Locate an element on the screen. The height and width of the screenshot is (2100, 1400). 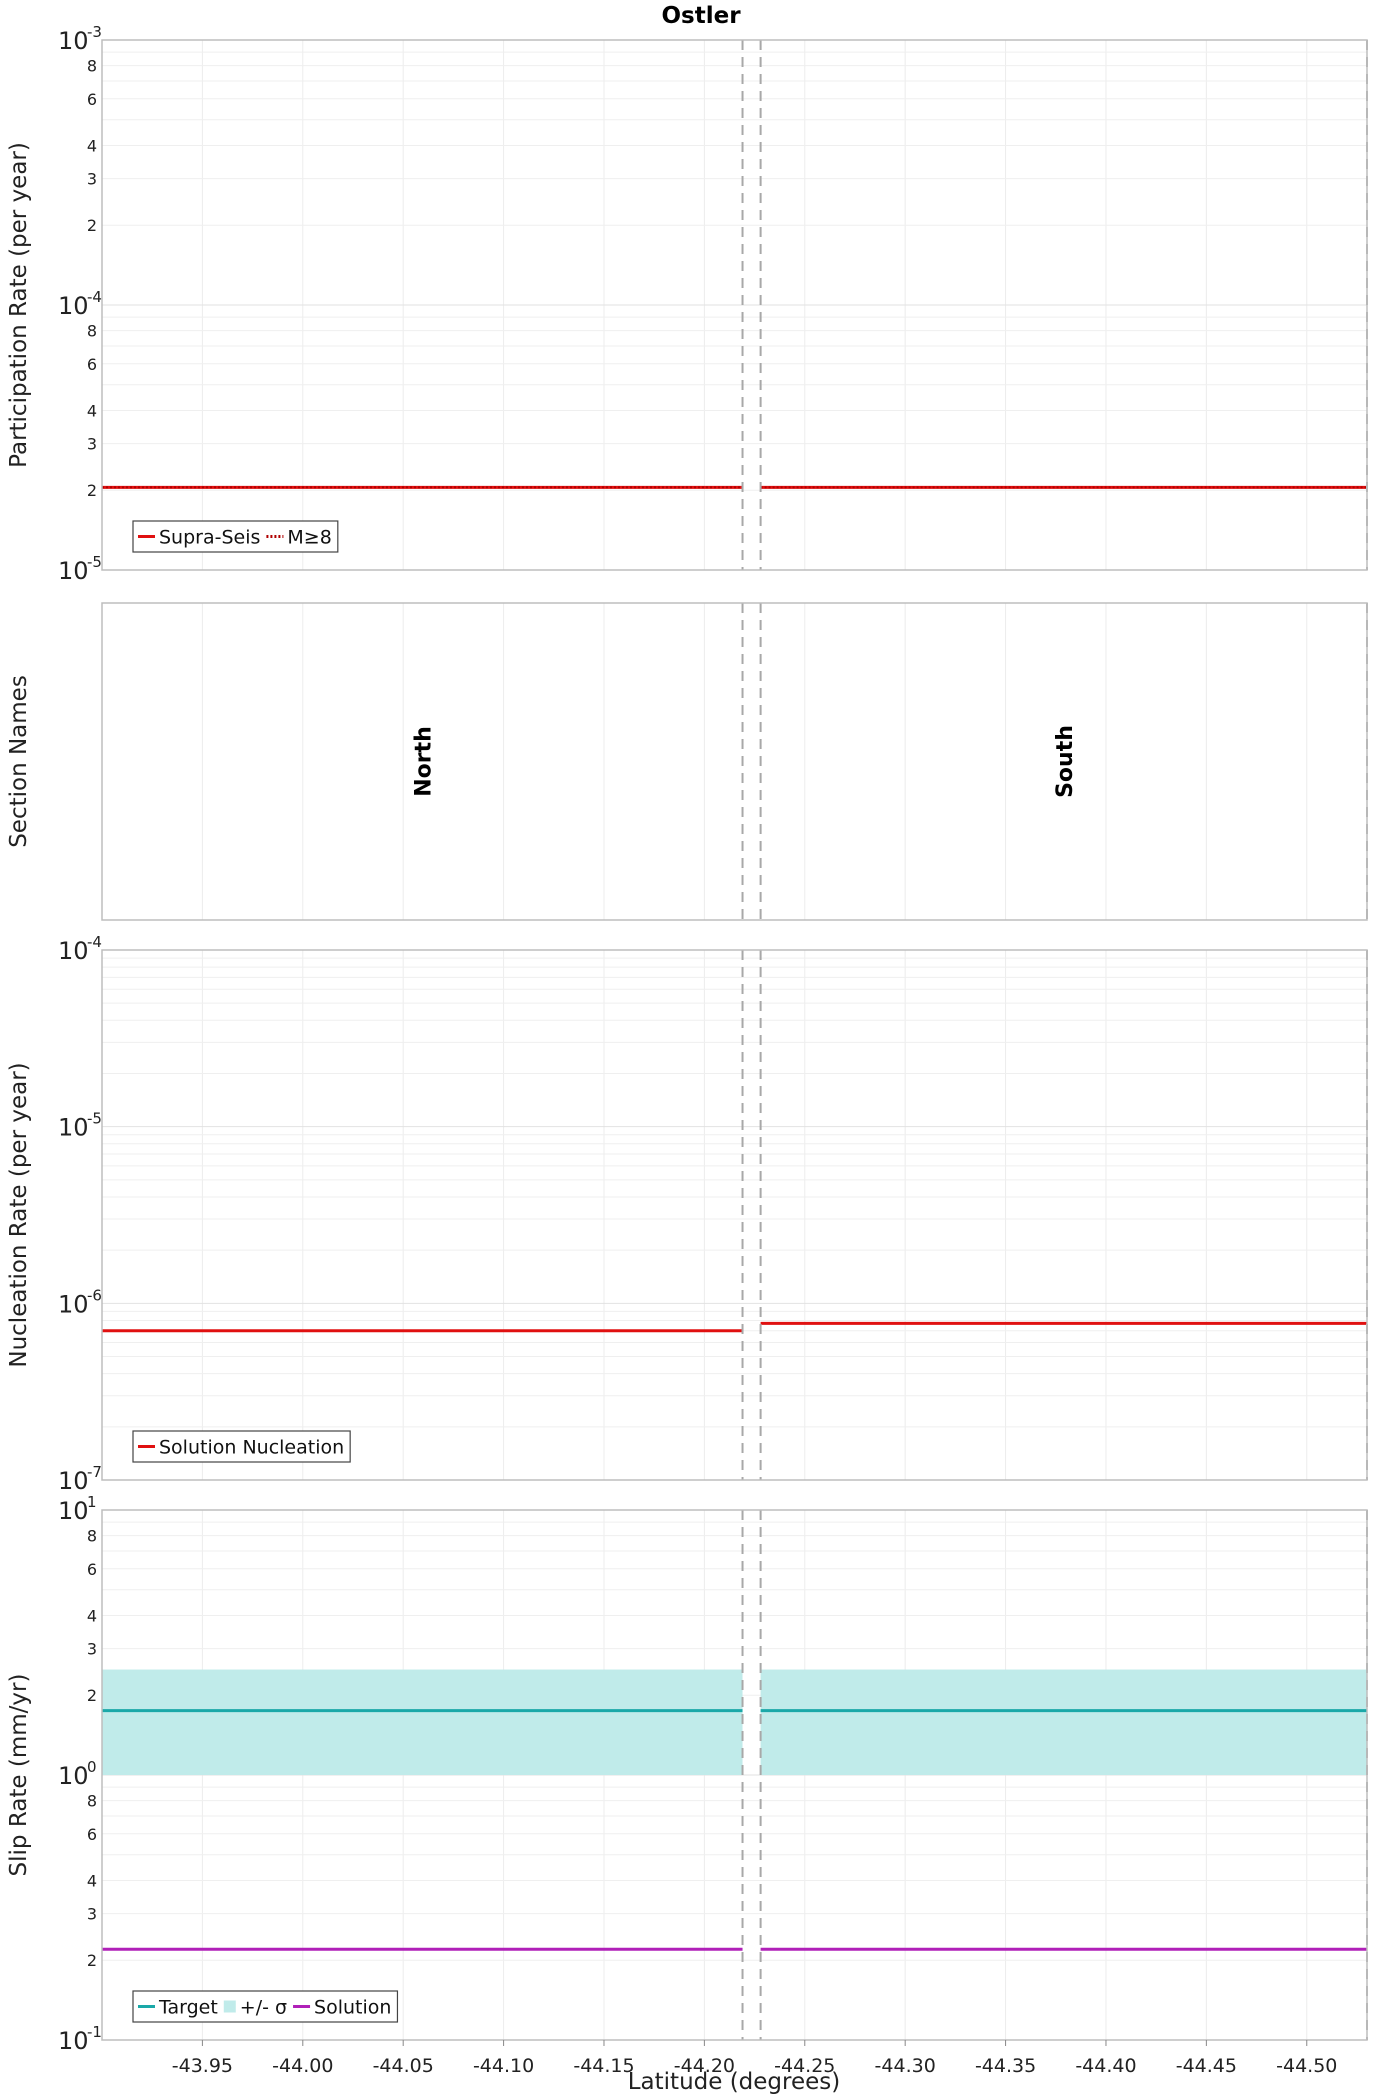
x-tick-label: -44.20 is located at coordinates (704, 2066).